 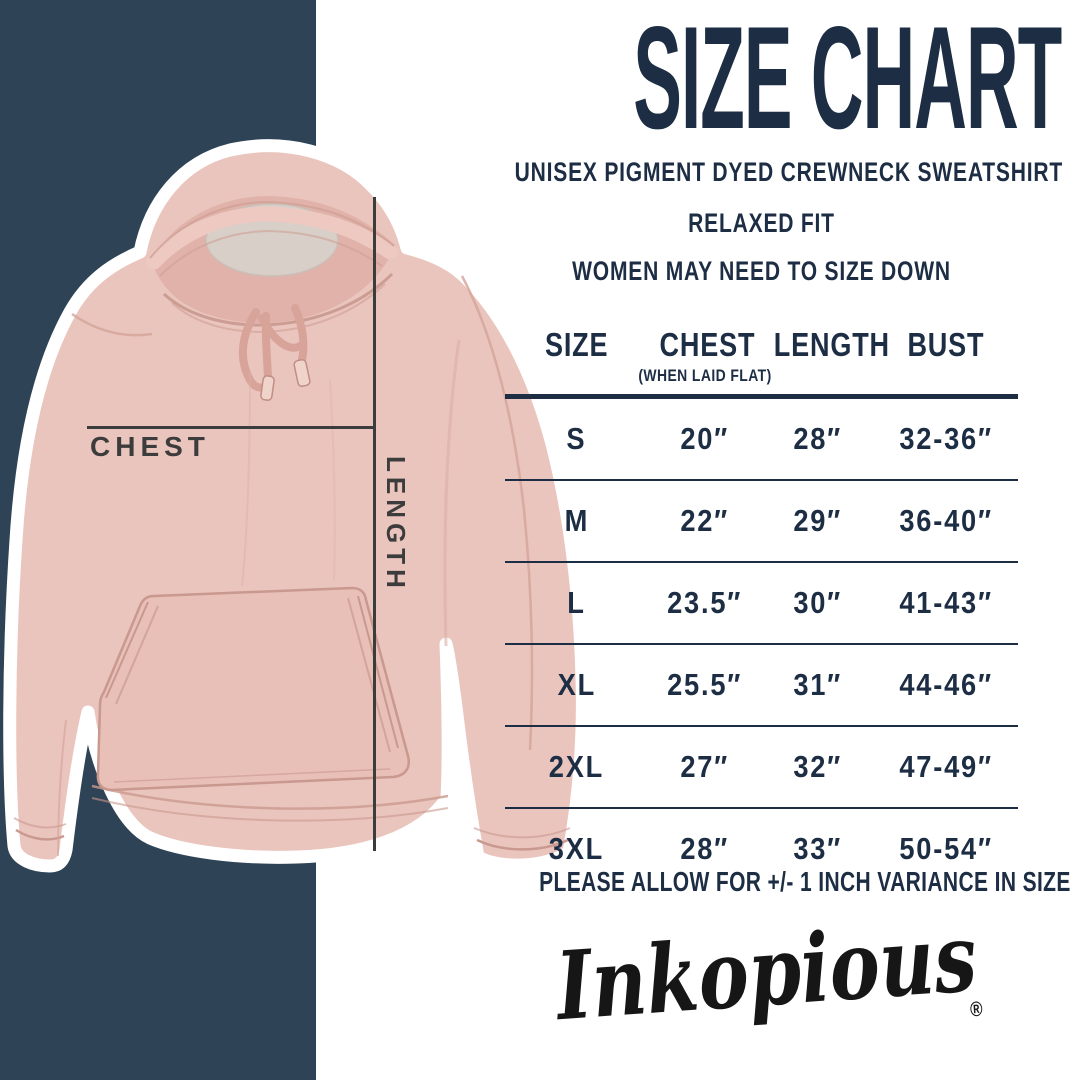 What do you see at coordinates (576, 438) in the screenshot?
I see `size-cell: S` at bounding box center [576, 438].